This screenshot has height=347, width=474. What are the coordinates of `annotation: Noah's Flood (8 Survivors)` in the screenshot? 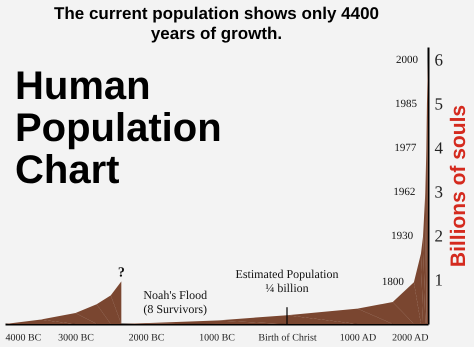 It's located at (175, 302).